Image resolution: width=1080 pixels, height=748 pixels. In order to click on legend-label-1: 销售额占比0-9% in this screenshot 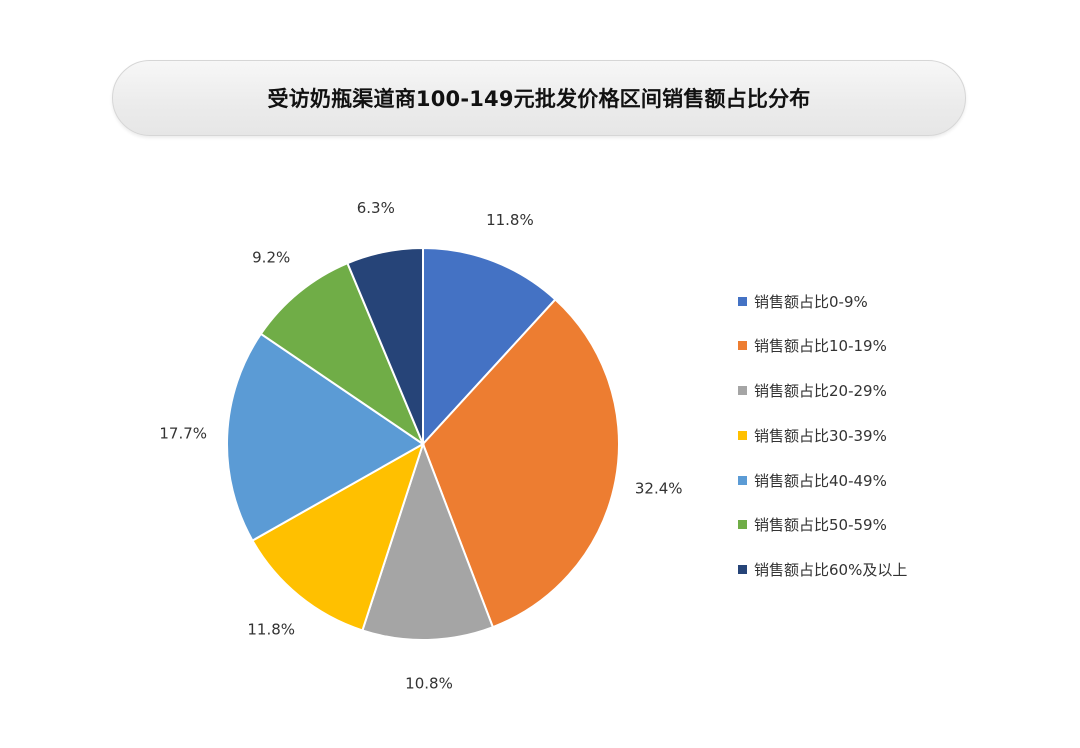, I will do `click(811, 301)`.